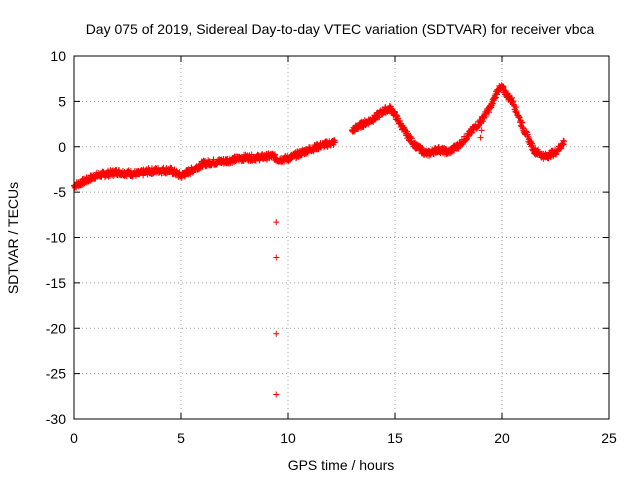  I want to click on x-tick-label: 5, so click(181, 438).